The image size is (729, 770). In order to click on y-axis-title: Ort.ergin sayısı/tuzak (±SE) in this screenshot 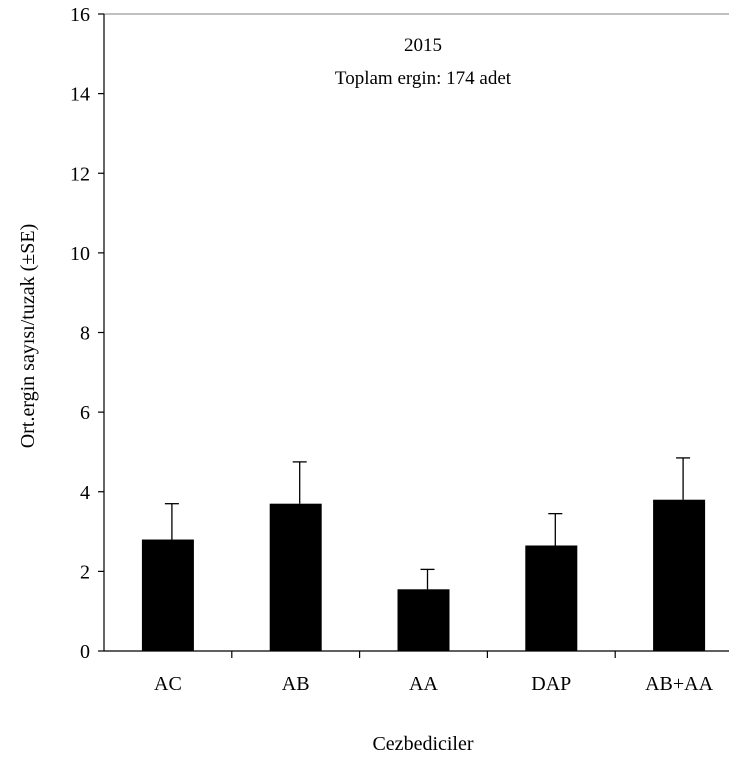, I will do `click(28, 336)`.